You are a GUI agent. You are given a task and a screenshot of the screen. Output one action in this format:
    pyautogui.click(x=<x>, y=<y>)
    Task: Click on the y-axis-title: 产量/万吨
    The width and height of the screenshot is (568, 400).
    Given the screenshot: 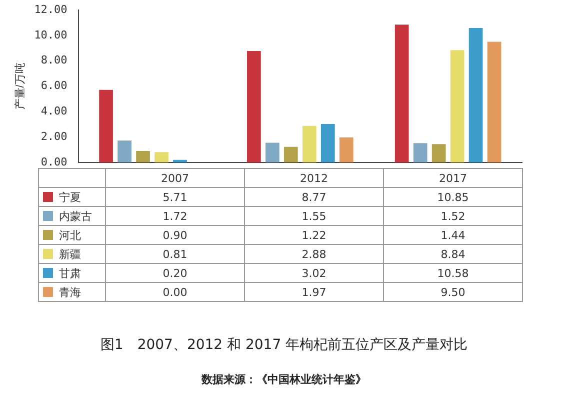 What is the action you would take?
    pyautogui.click(x=20, y=86)
    